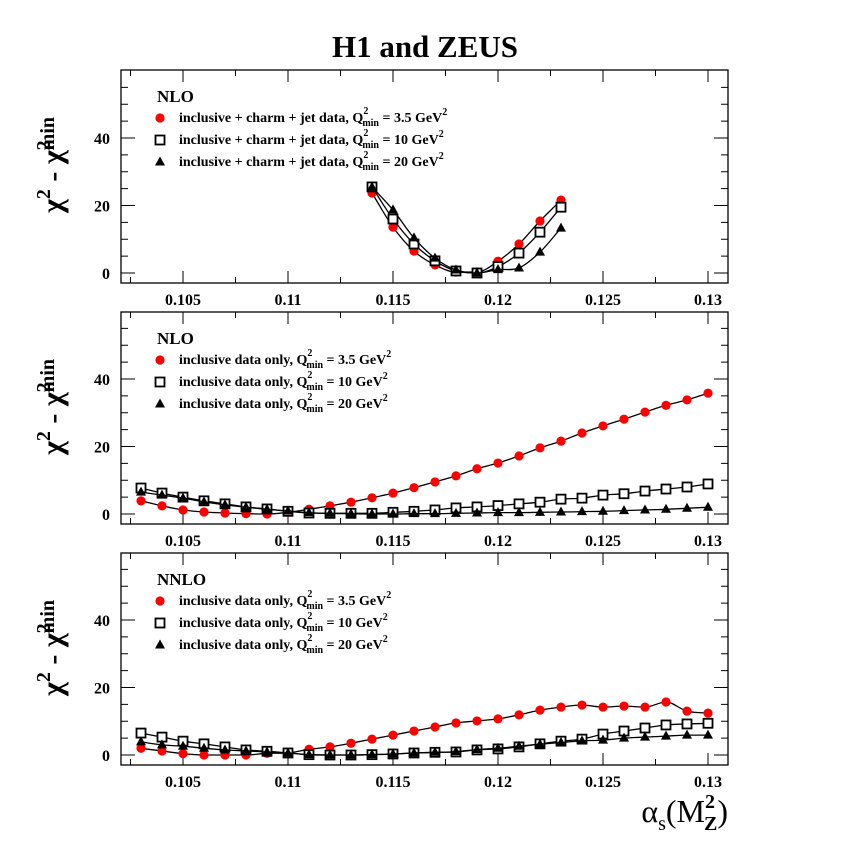 Image resolution: width=850 pixels, height=850 pixels. I want to click on series-triangle, so click(466, 229).